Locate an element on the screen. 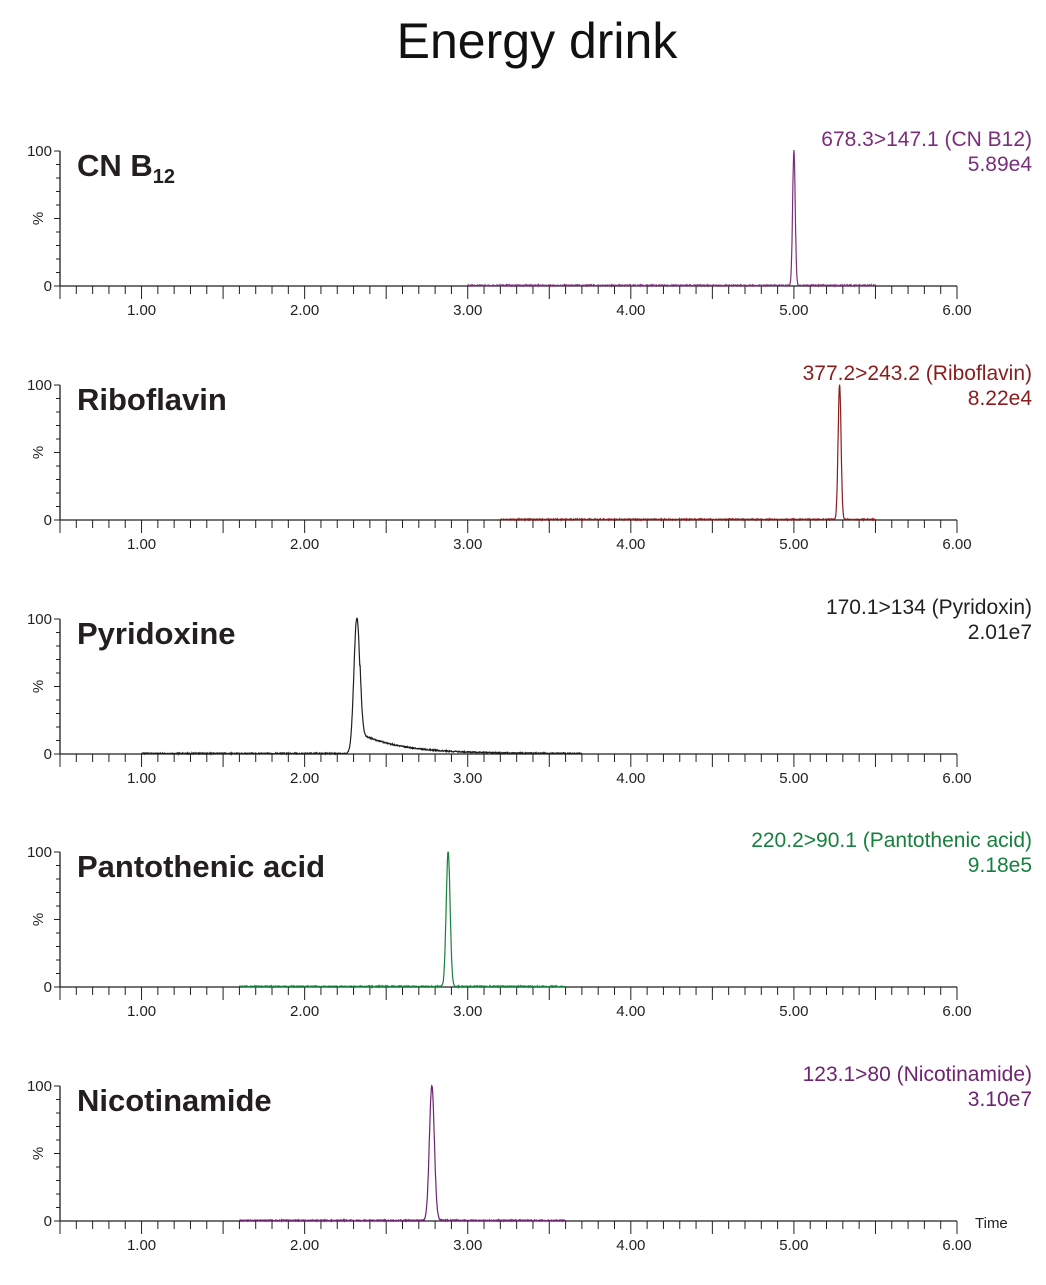 The image size is (1046, 1285). intensity-label: 9.18e5 is located at coordinates (1000, 865).